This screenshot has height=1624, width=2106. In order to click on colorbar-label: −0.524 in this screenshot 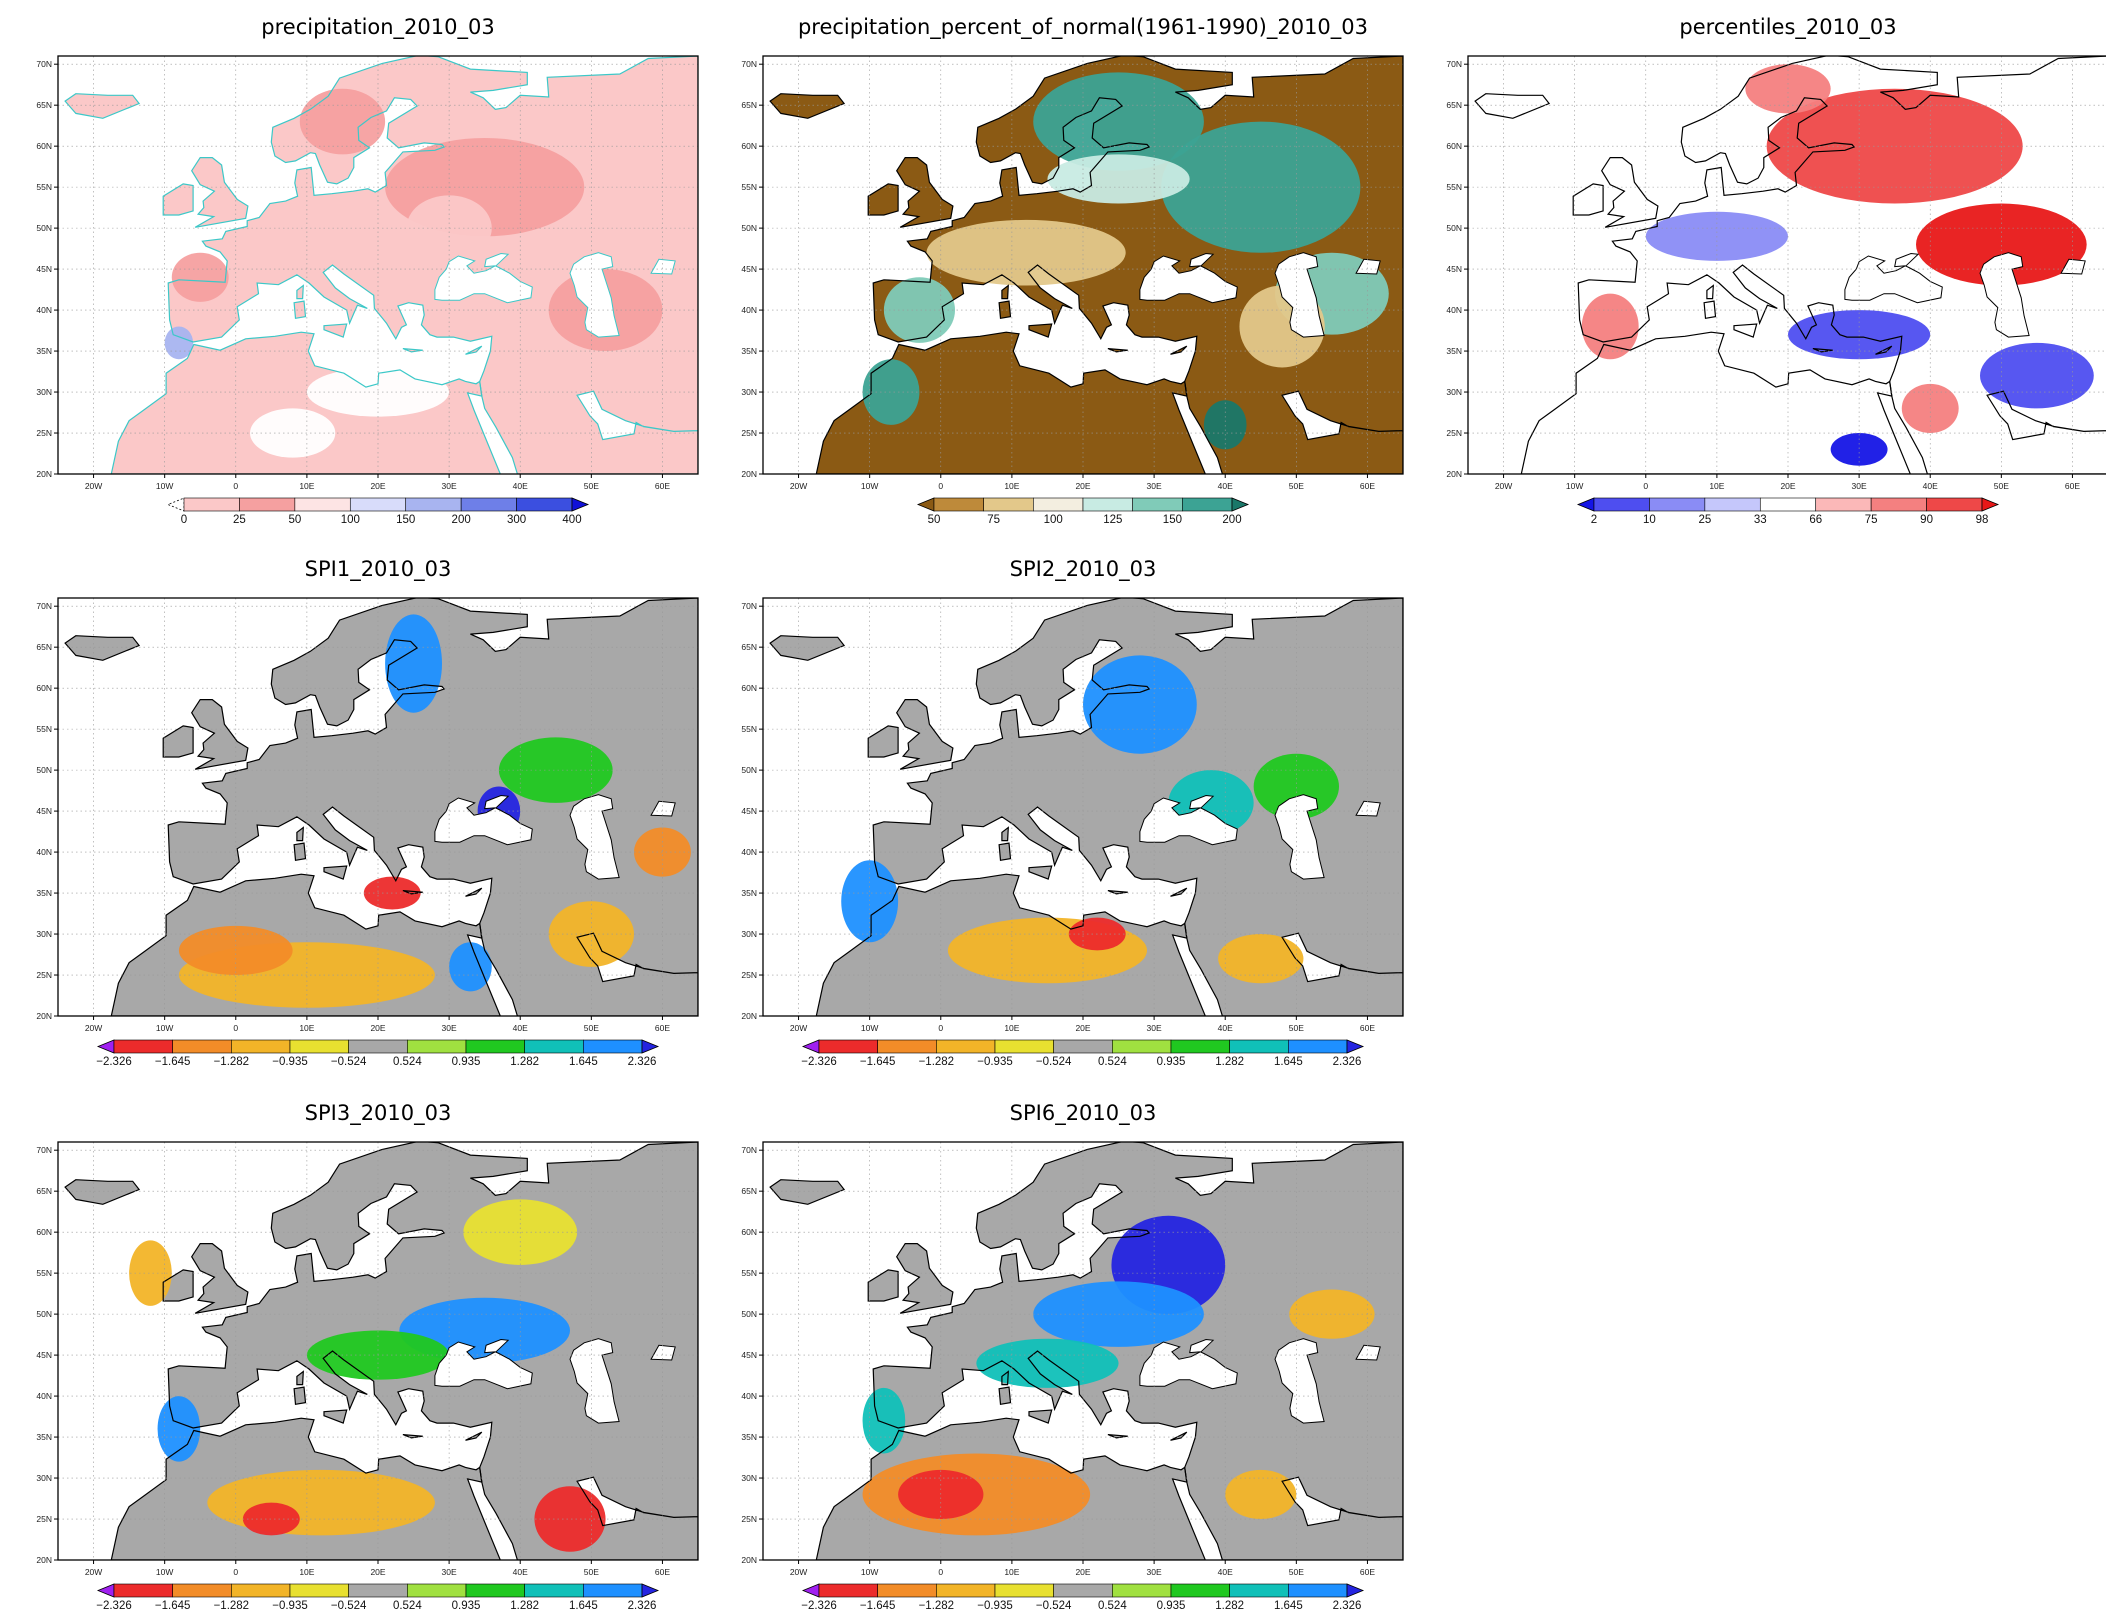, I will do `click(1054, 1606)`.